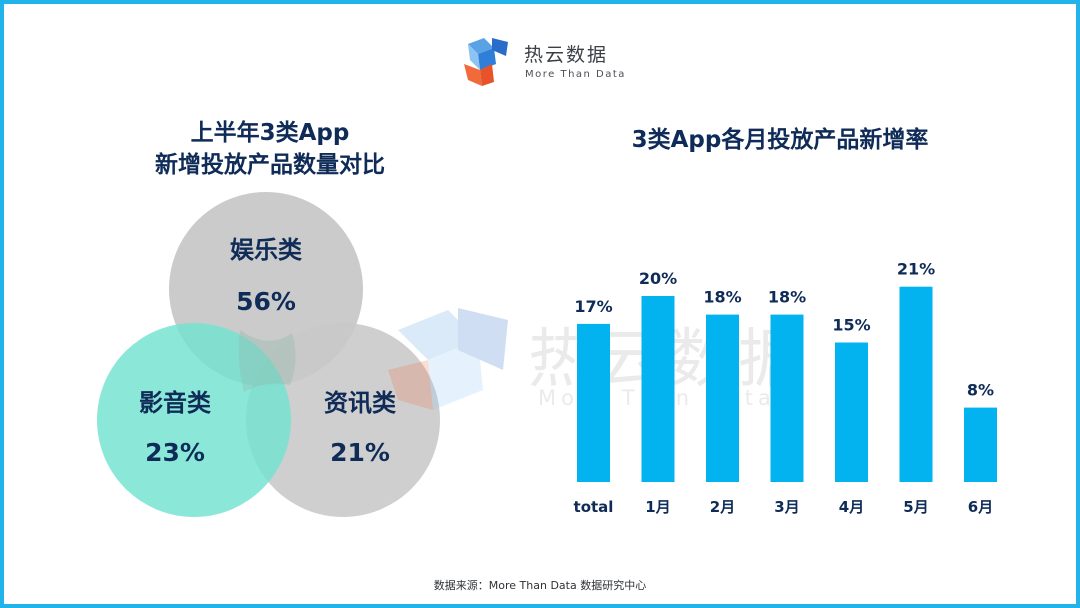 Image resolution: width=1080 pixels, height=608 pixels. Describe the element at coordinates (266, 301) in the screenshot. I see `venn-percent-entertainment: 56%` at that location.